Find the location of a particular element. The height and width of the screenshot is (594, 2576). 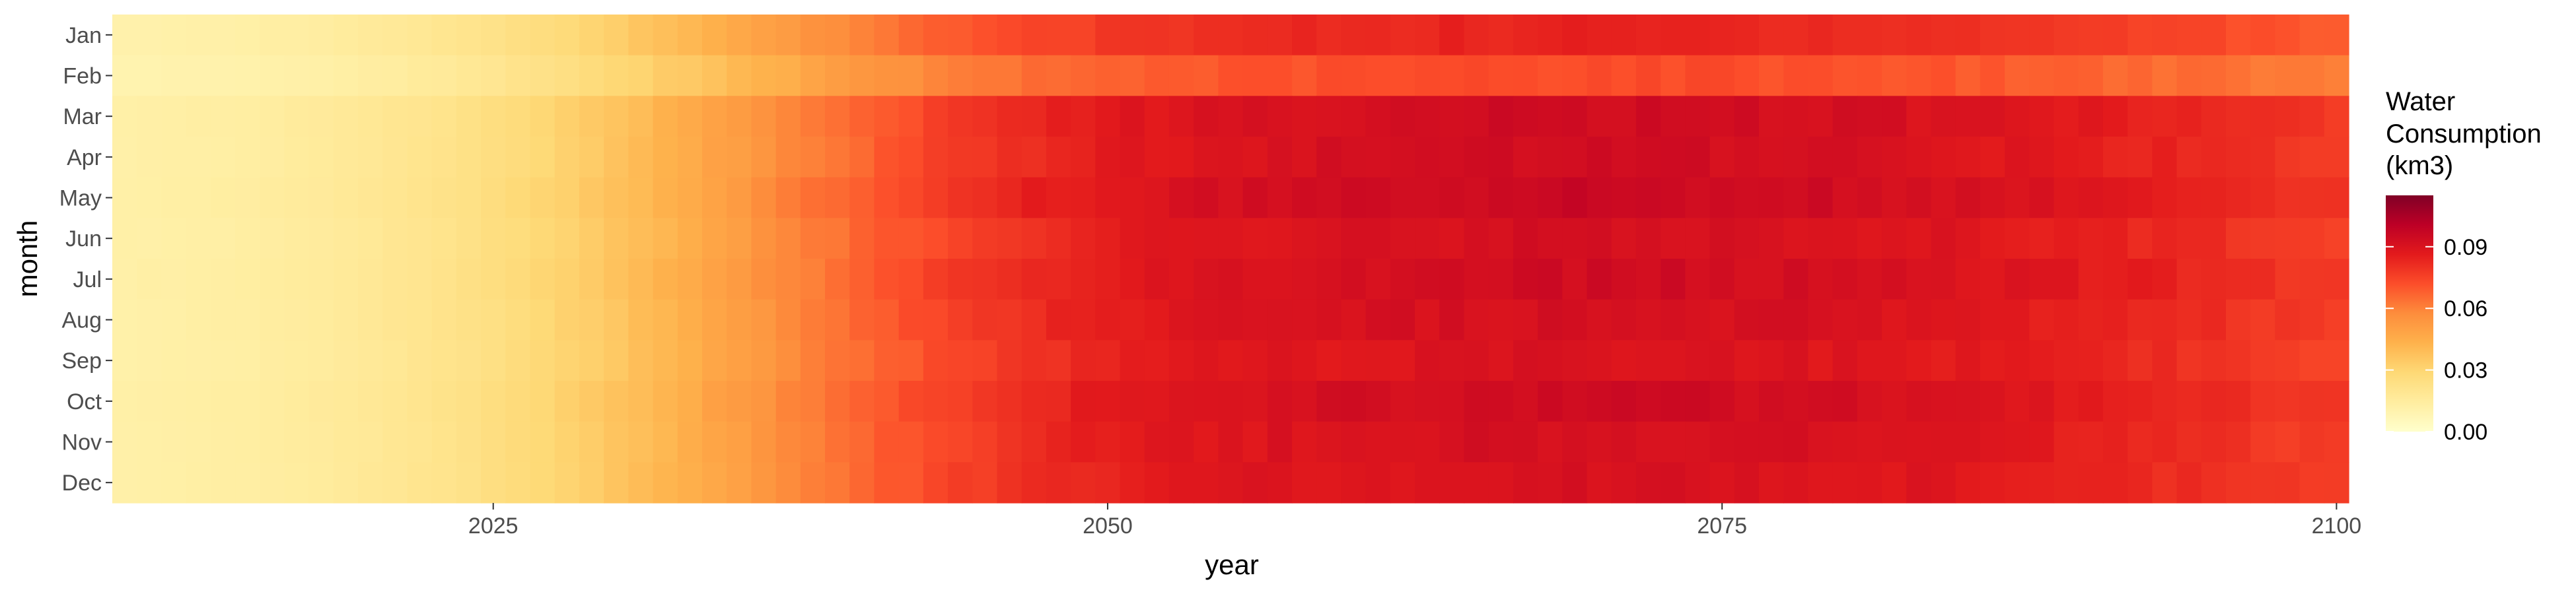

legend-title-line-3: (km3) is located at coordinates (2419, 165).